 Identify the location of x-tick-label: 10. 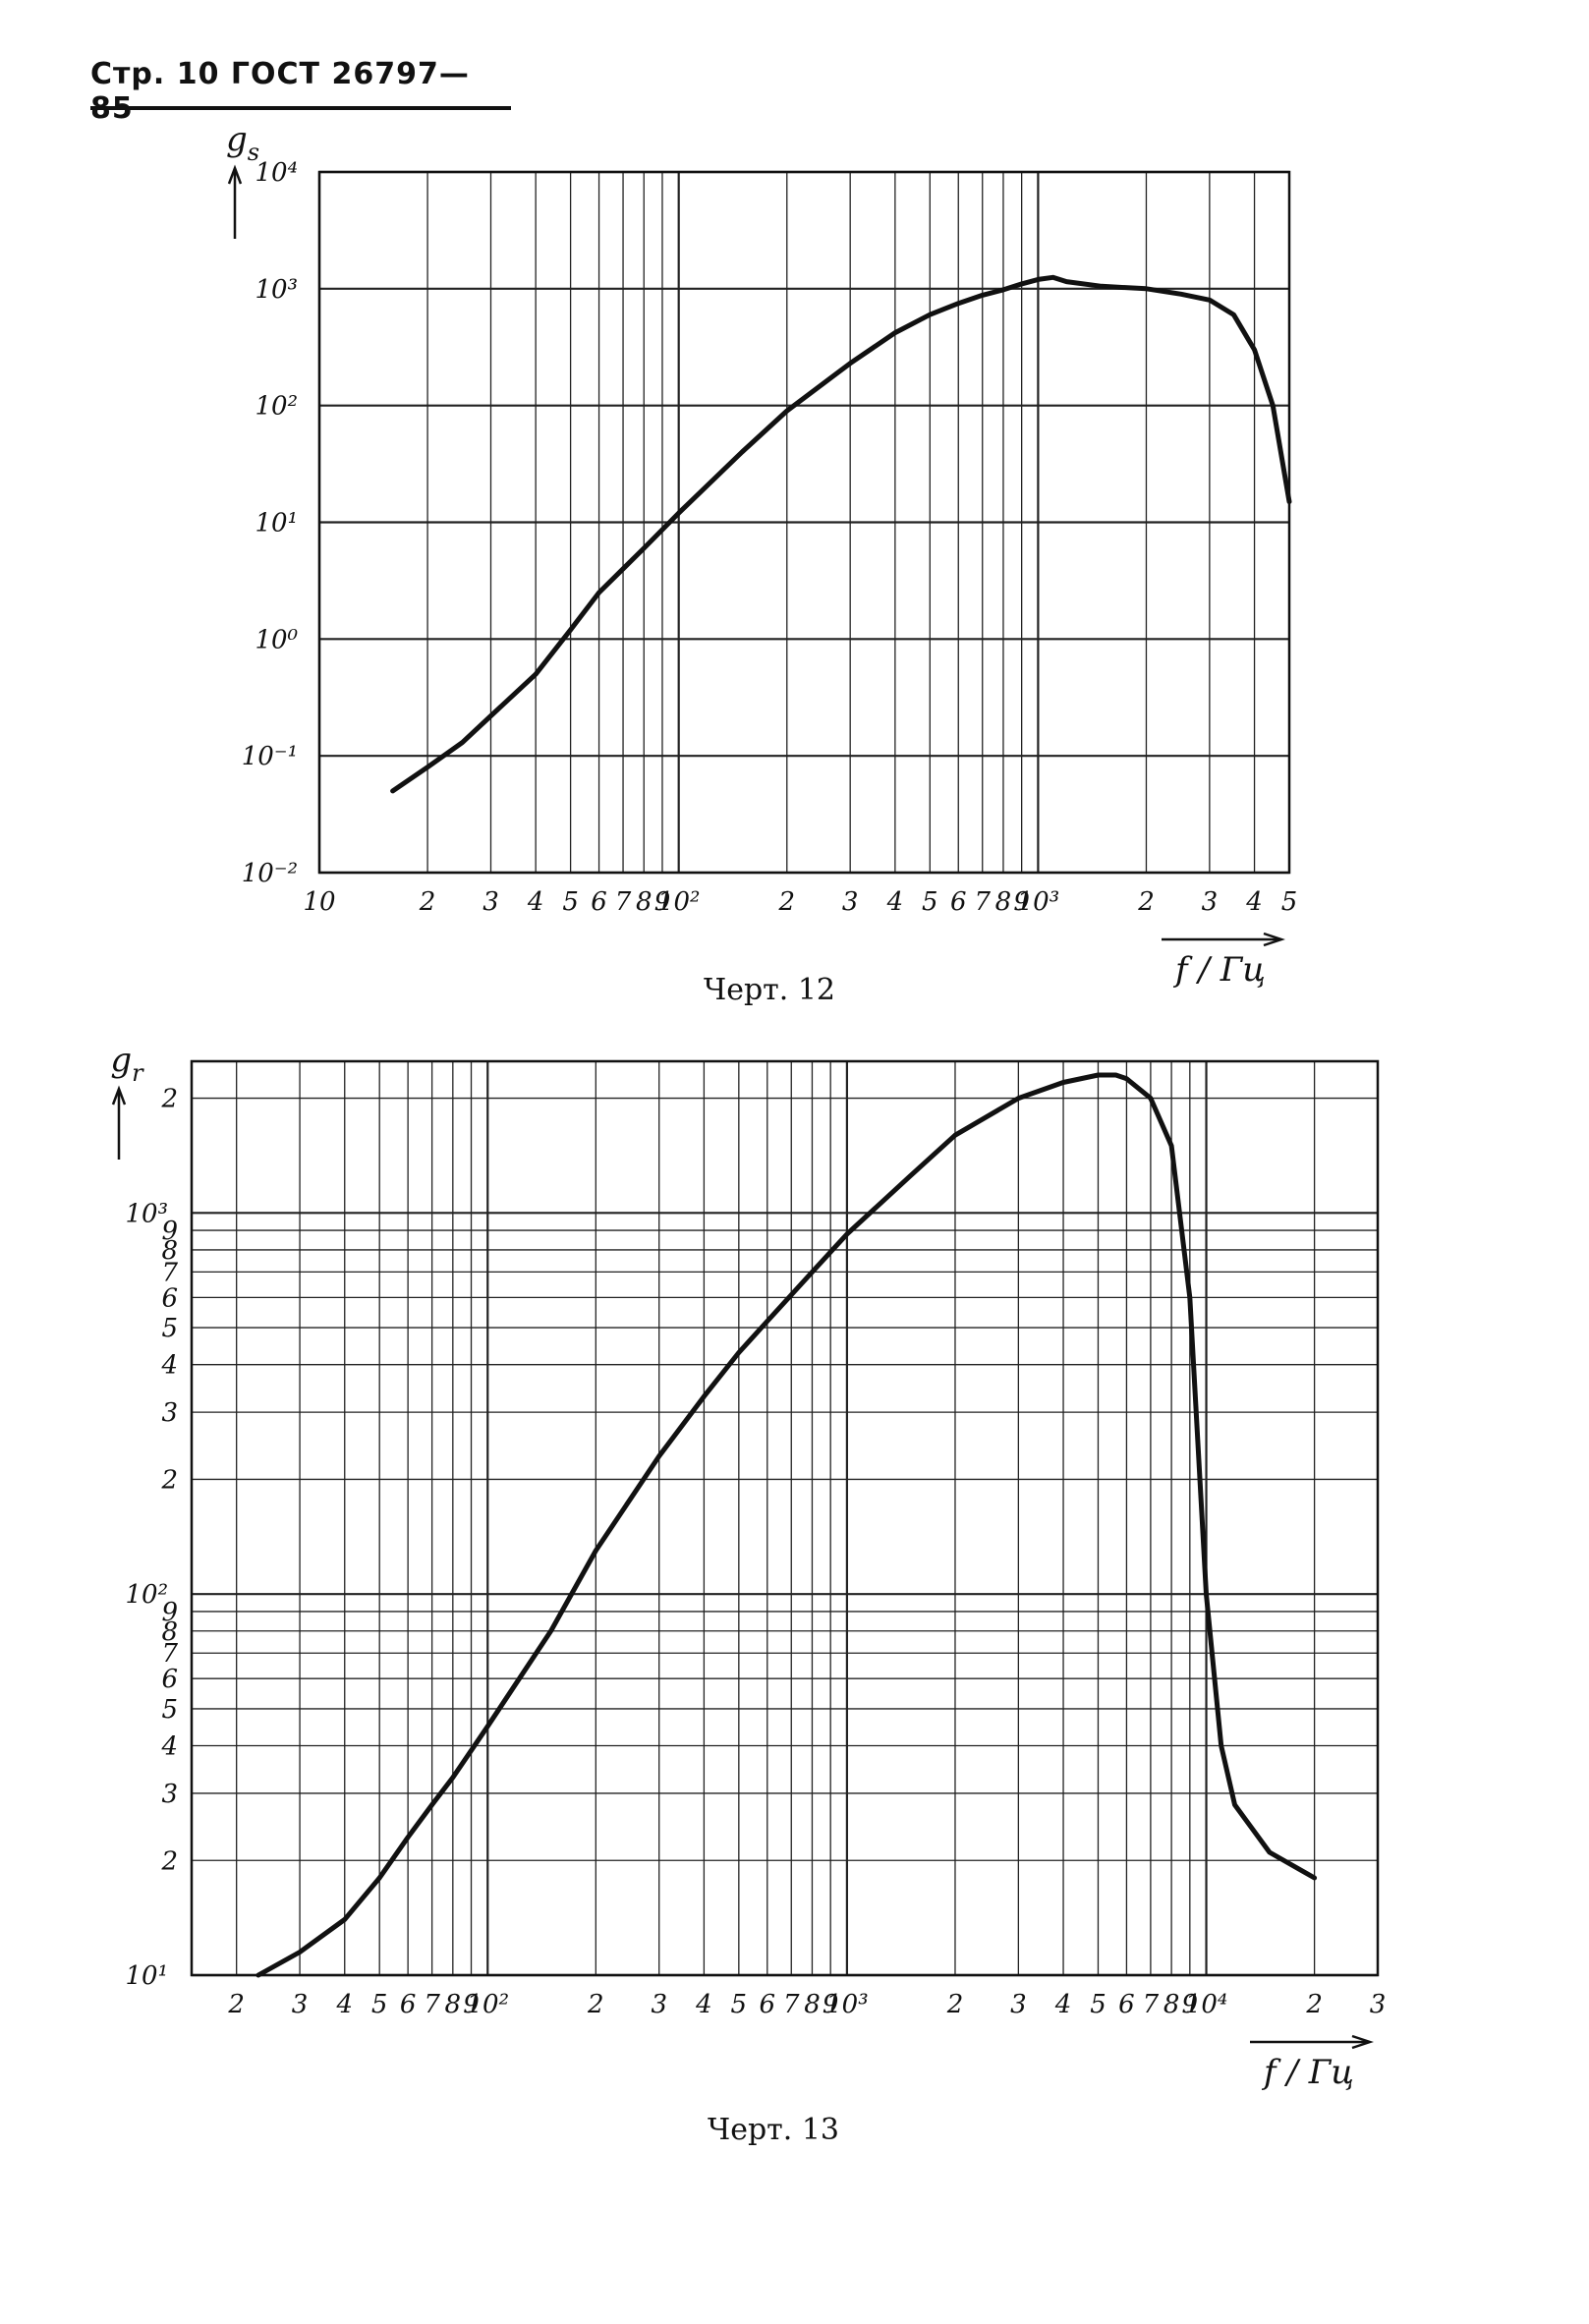
(319, 902).